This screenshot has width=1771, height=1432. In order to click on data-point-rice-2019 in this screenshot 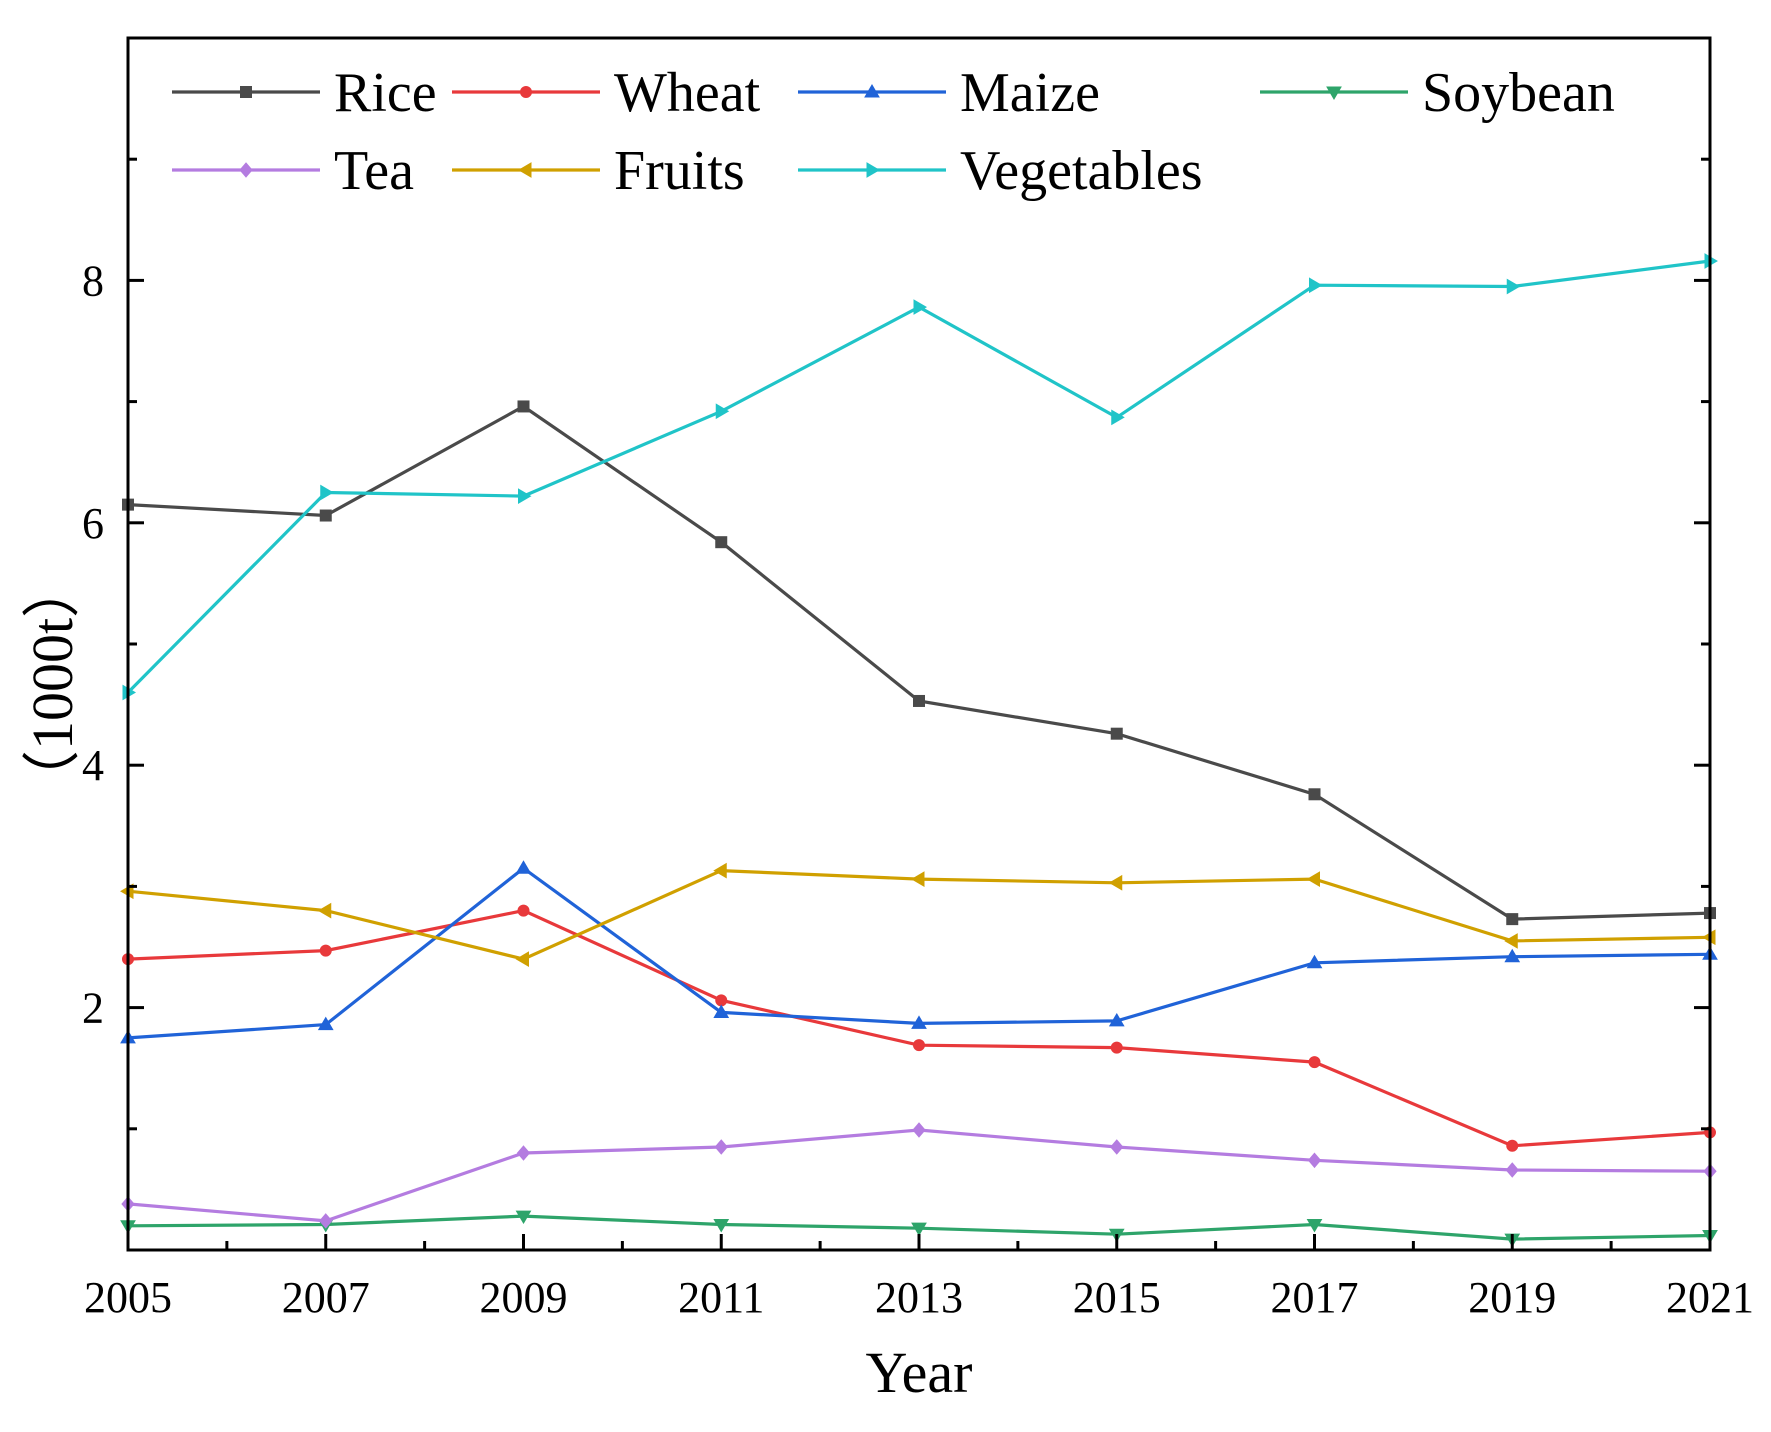, I will do `click(1512, 919)`.